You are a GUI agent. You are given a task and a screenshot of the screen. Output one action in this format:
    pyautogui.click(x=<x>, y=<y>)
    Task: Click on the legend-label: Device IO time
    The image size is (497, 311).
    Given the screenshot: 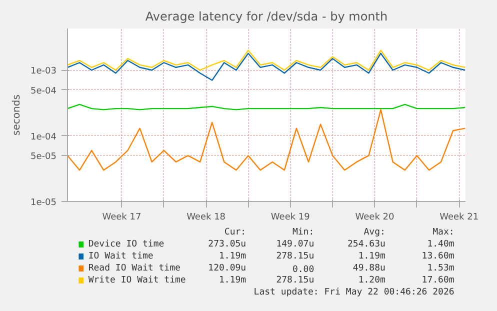 What is the action you would take?
    pyautogui.click(x=126, y=245)
    